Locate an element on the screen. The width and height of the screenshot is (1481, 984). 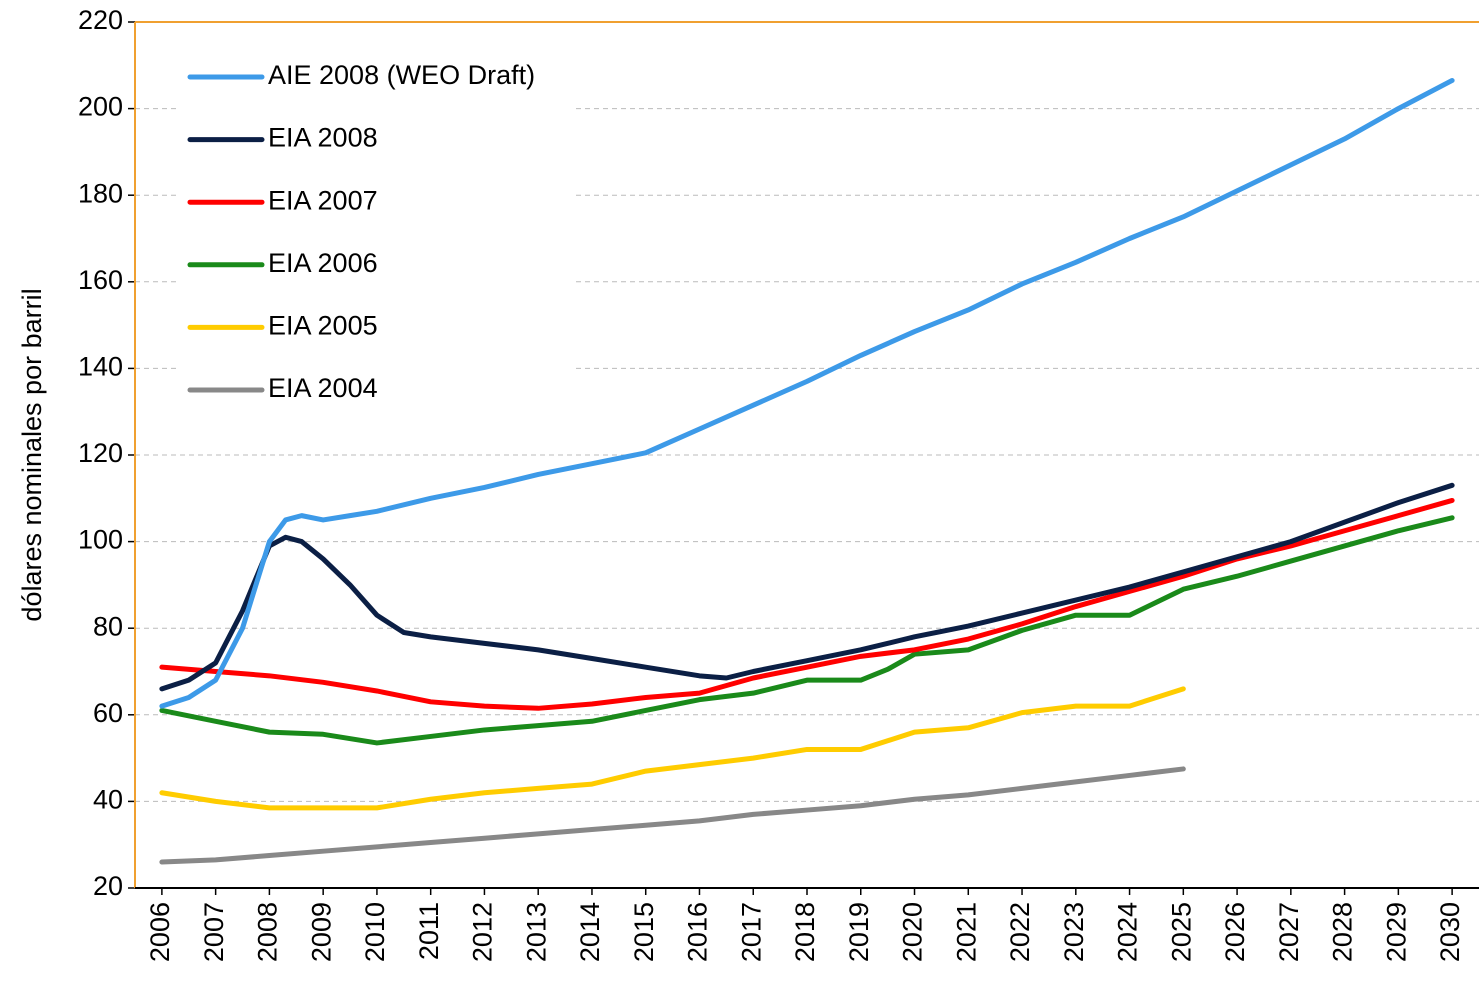
legend-label: EIA 2006 is located at coordinates (323, 263).